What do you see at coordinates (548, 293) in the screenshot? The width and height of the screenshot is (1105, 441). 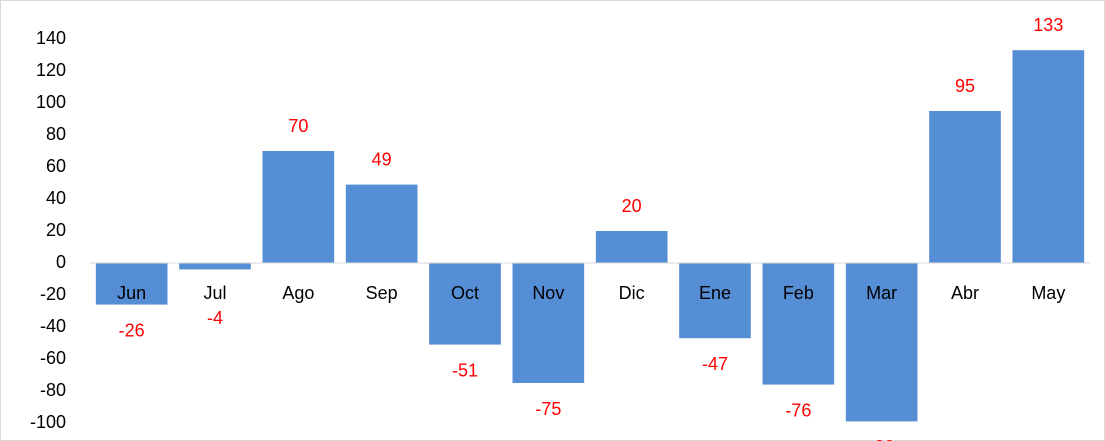 I see `x-tick-label: Nov` at bounding box center [548, 293].